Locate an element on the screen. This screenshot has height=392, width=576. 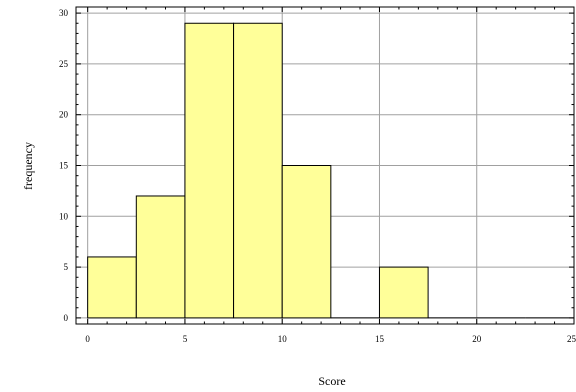
x-tick-label: 0 is located at coordinates (87, 339).